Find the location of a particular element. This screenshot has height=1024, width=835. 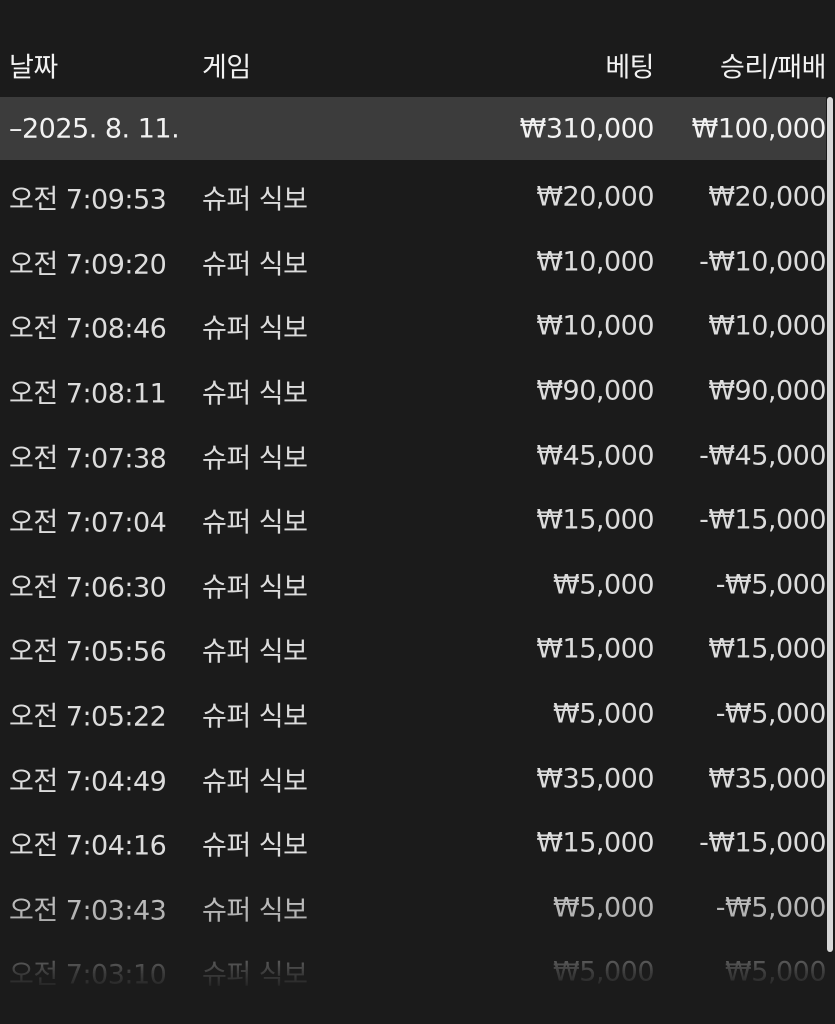

table-row: 오전 7:08:46 슈퍼 식보 ₩10,000 ₩10,000 is located at coordinates (413, 326).